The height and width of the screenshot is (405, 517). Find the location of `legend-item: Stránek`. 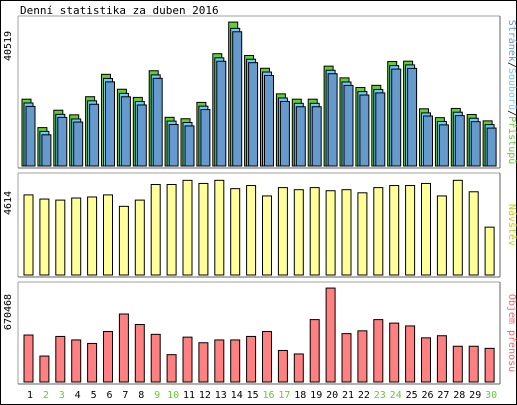

legend-item: Stránek is located at coordinates (511, 41).